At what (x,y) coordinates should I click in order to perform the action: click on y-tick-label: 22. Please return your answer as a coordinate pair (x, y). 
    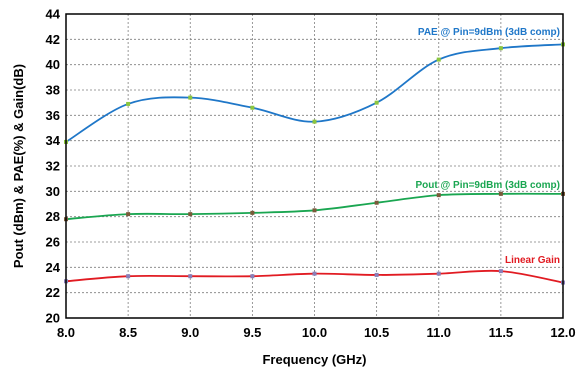
    Looking at the image, I should click on (53, 292).